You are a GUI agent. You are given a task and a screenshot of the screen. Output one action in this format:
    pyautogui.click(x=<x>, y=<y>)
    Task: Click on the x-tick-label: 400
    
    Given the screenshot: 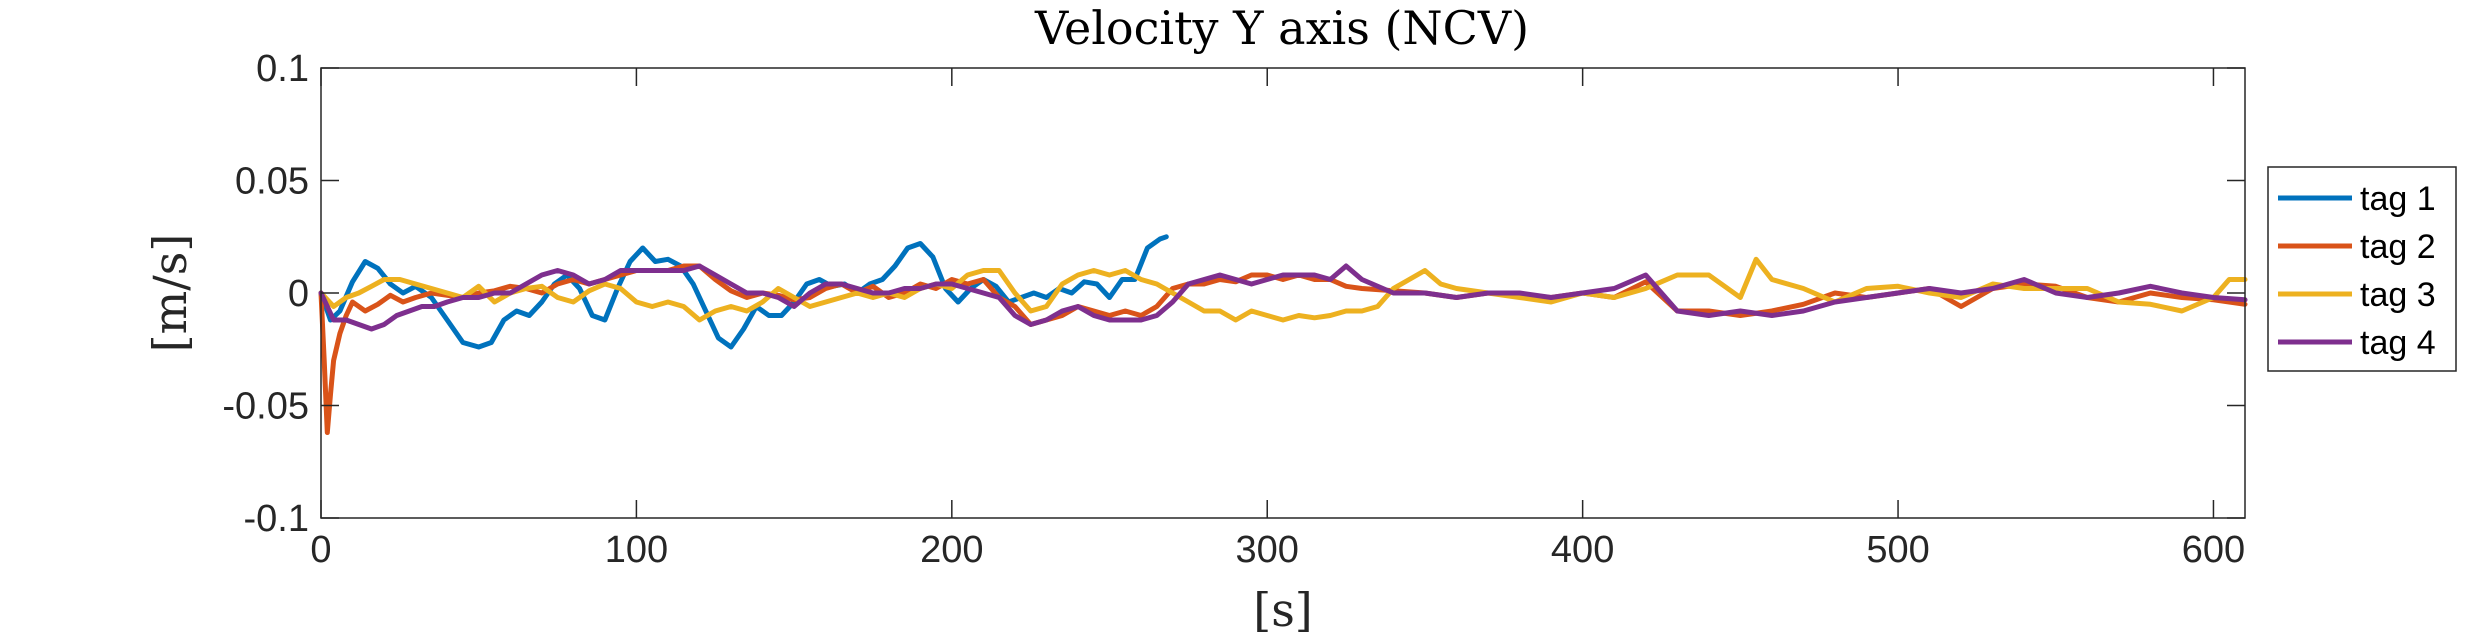 What is the action you would take?
    pyautogui.click(x=1582, y=550)
    